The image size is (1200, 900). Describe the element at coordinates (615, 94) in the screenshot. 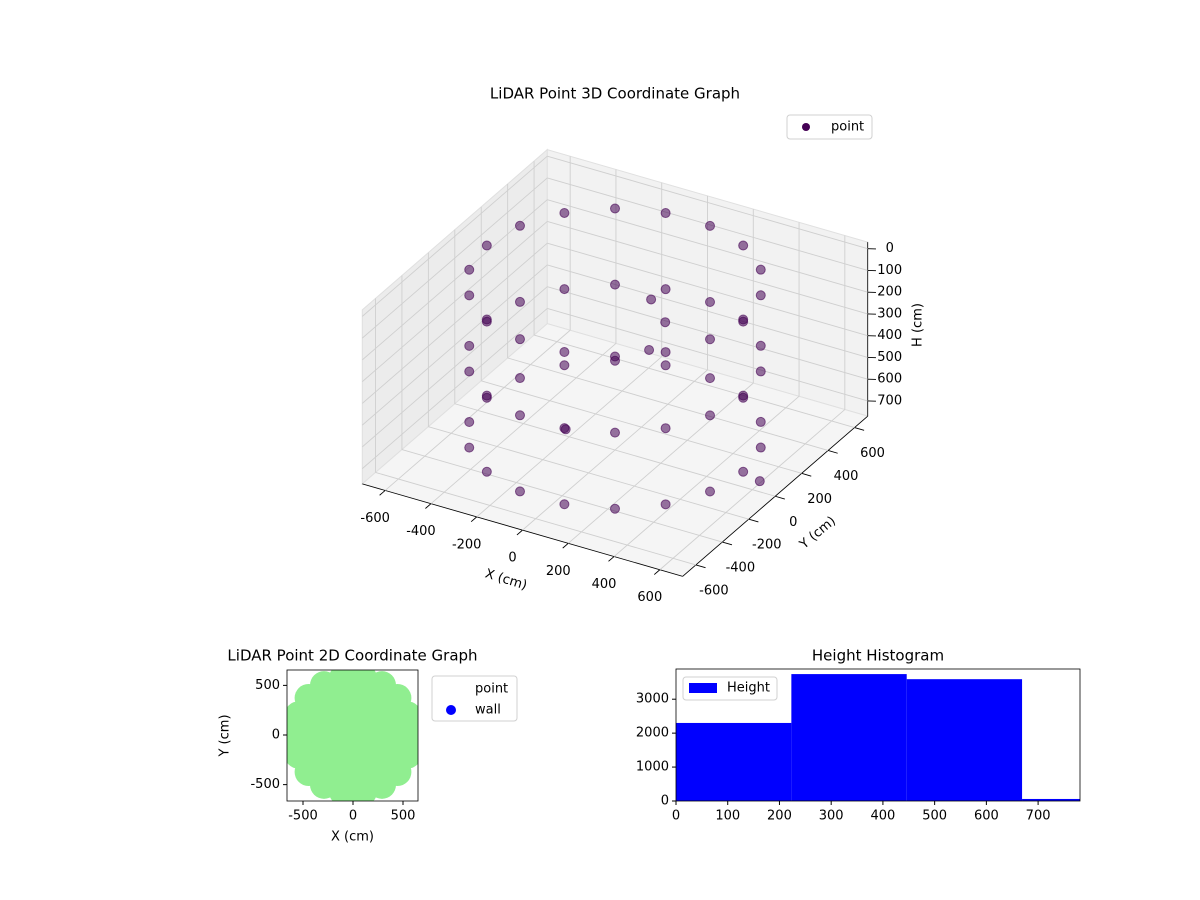

I see `chart-title: LiDAR Point 3D Coordinate Graph` at that location.